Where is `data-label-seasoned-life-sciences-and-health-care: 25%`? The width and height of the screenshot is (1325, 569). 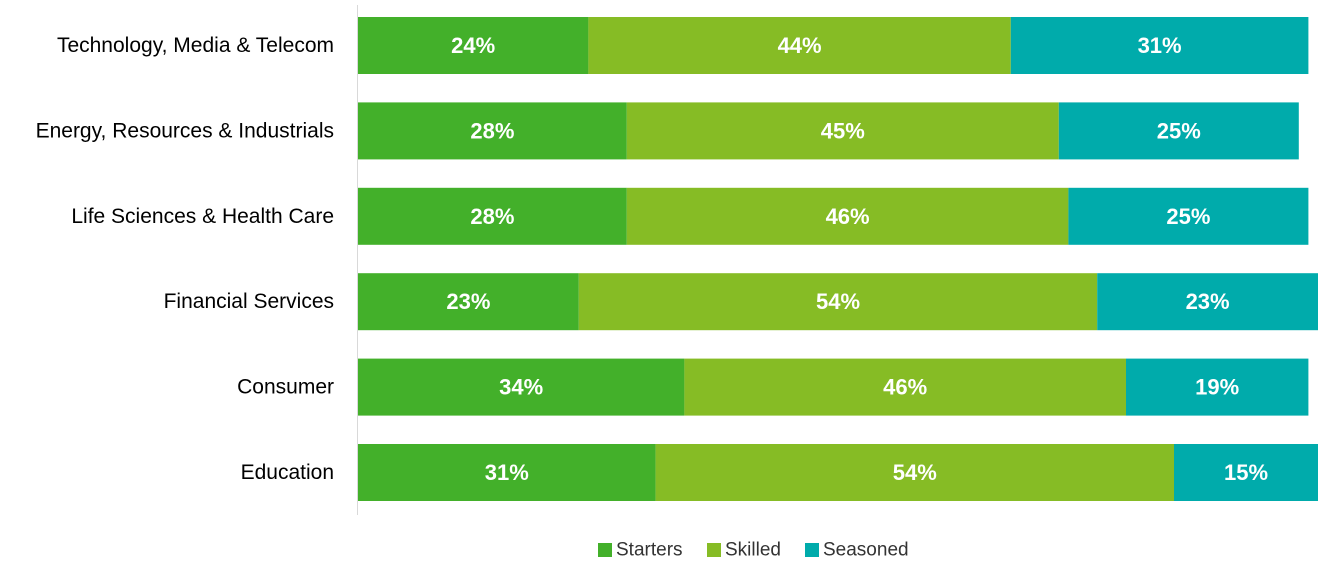 data-label-seasoned-life-sciences-and-health-care: 25% is located at coordinates (1188, 216).